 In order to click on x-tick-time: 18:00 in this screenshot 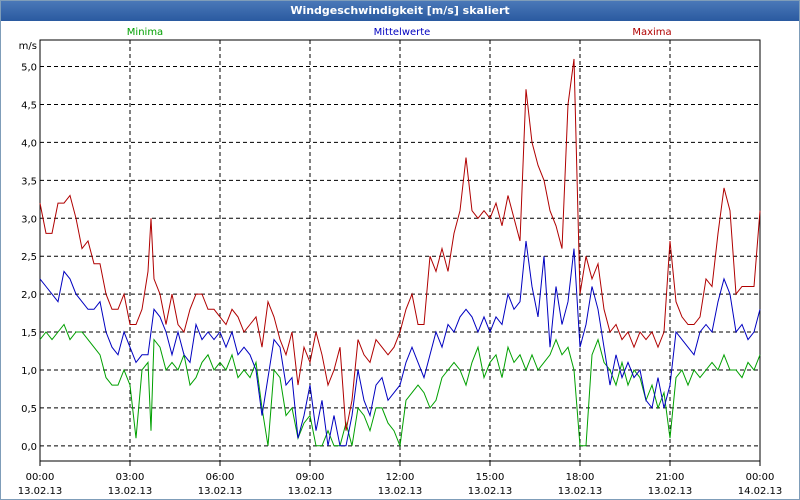, I will do `click(580, 477)`.